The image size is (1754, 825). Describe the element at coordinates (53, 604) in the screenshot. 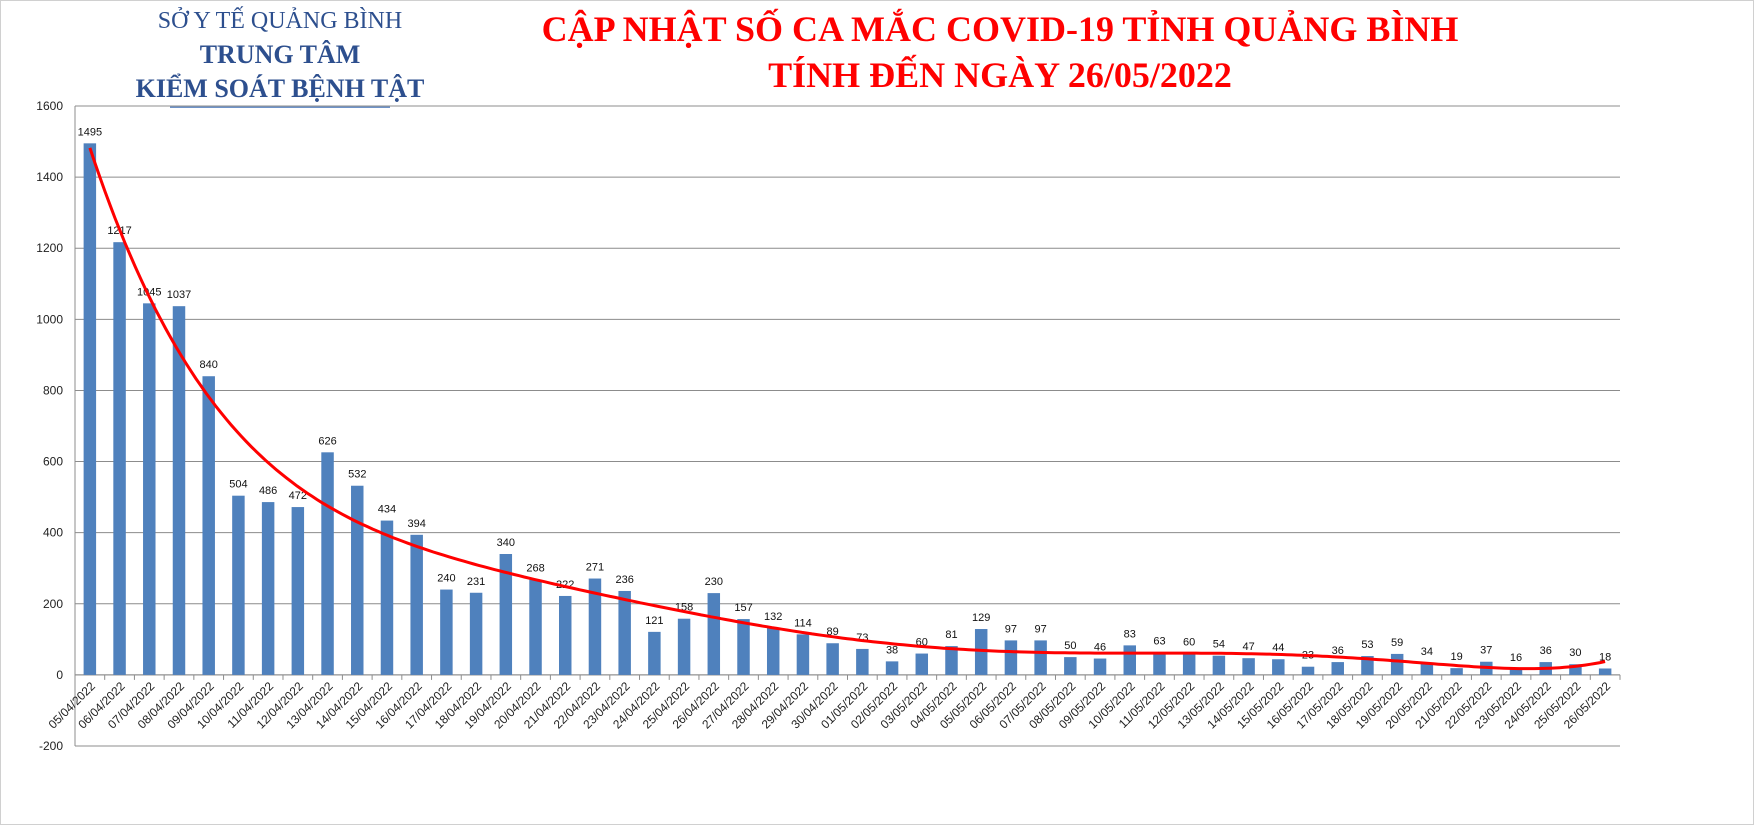

I see `y-tick-label: 200` at that location.